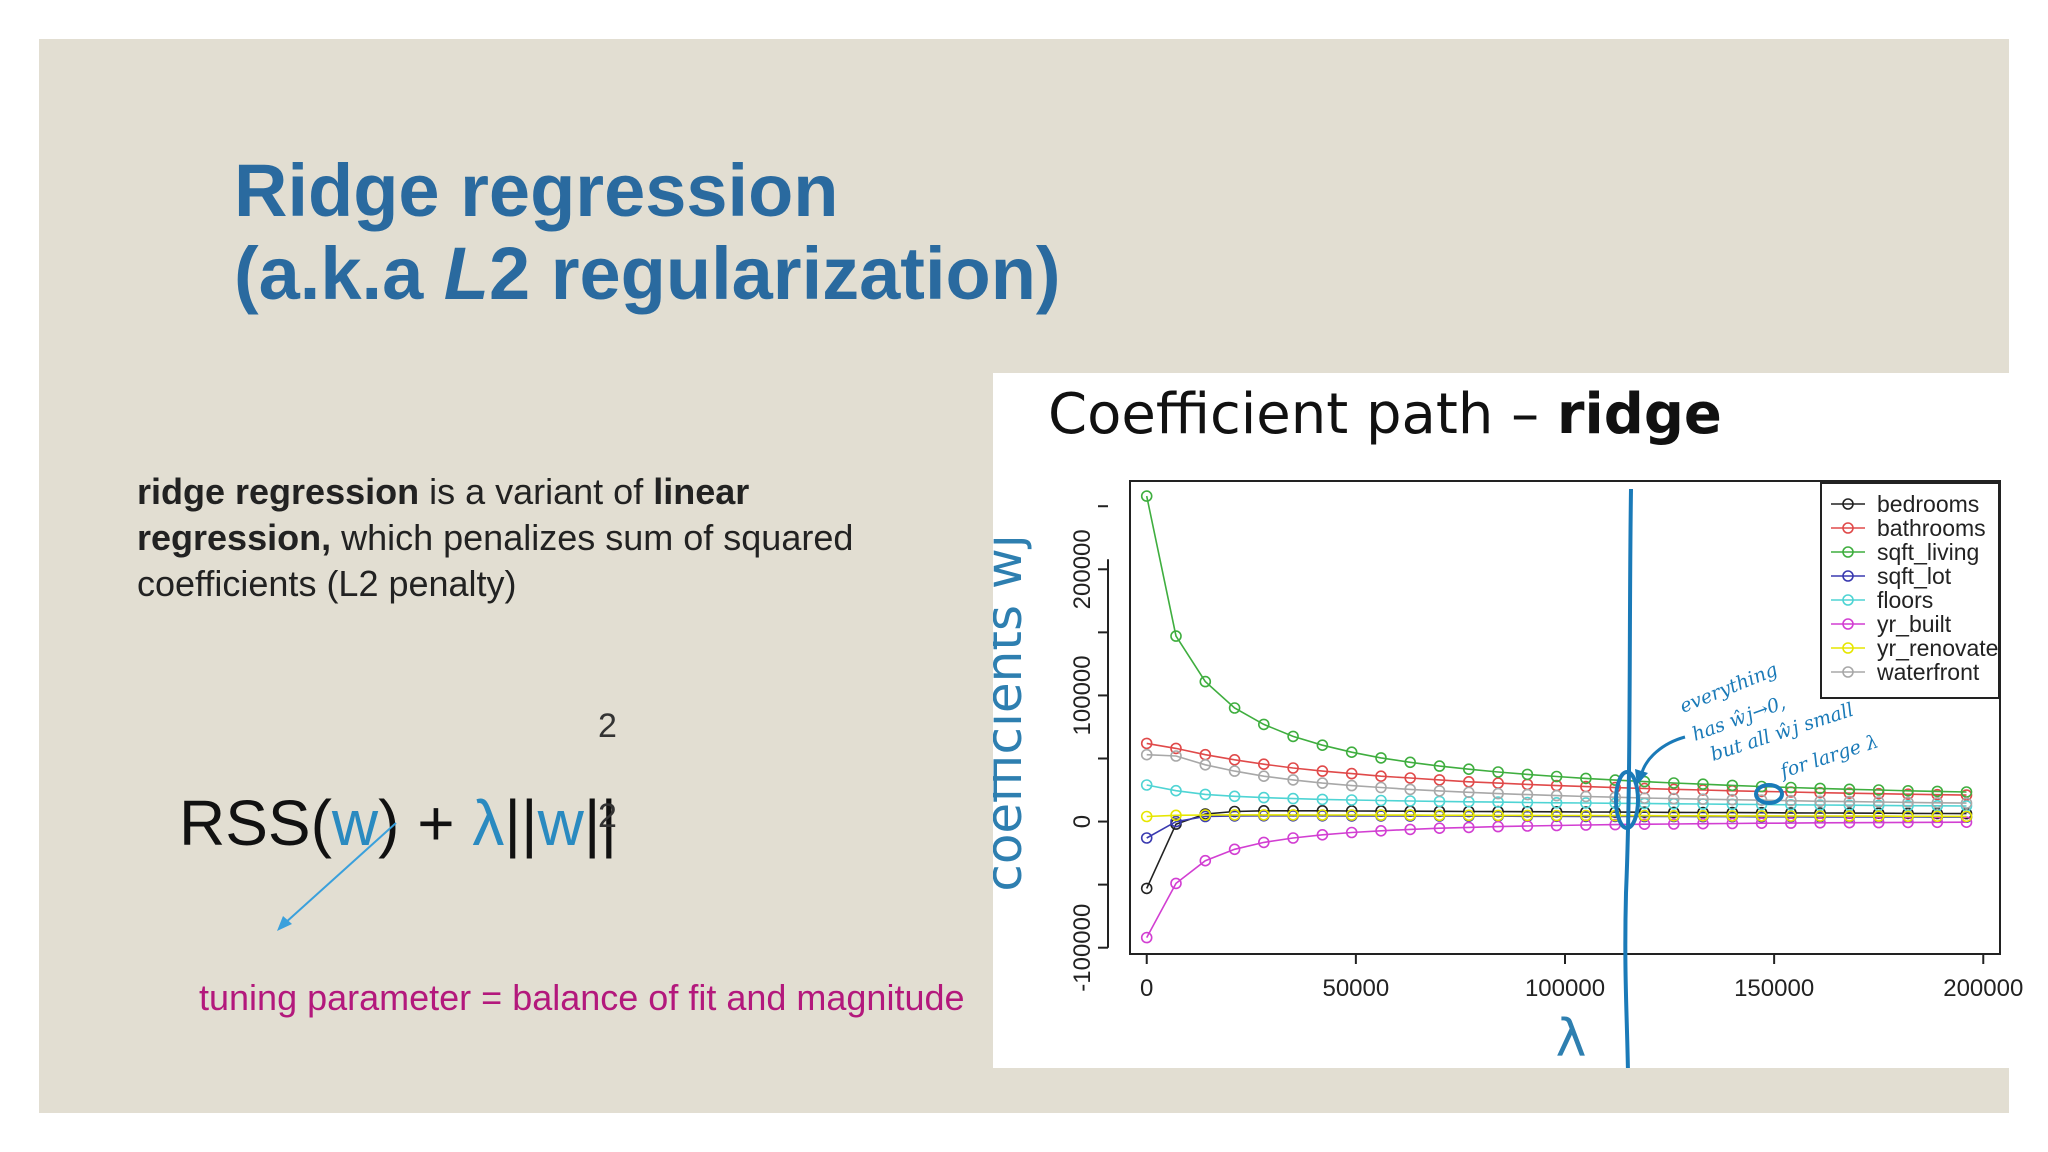  I want to click on y-tick-label: 100000, so click(1082, 695).